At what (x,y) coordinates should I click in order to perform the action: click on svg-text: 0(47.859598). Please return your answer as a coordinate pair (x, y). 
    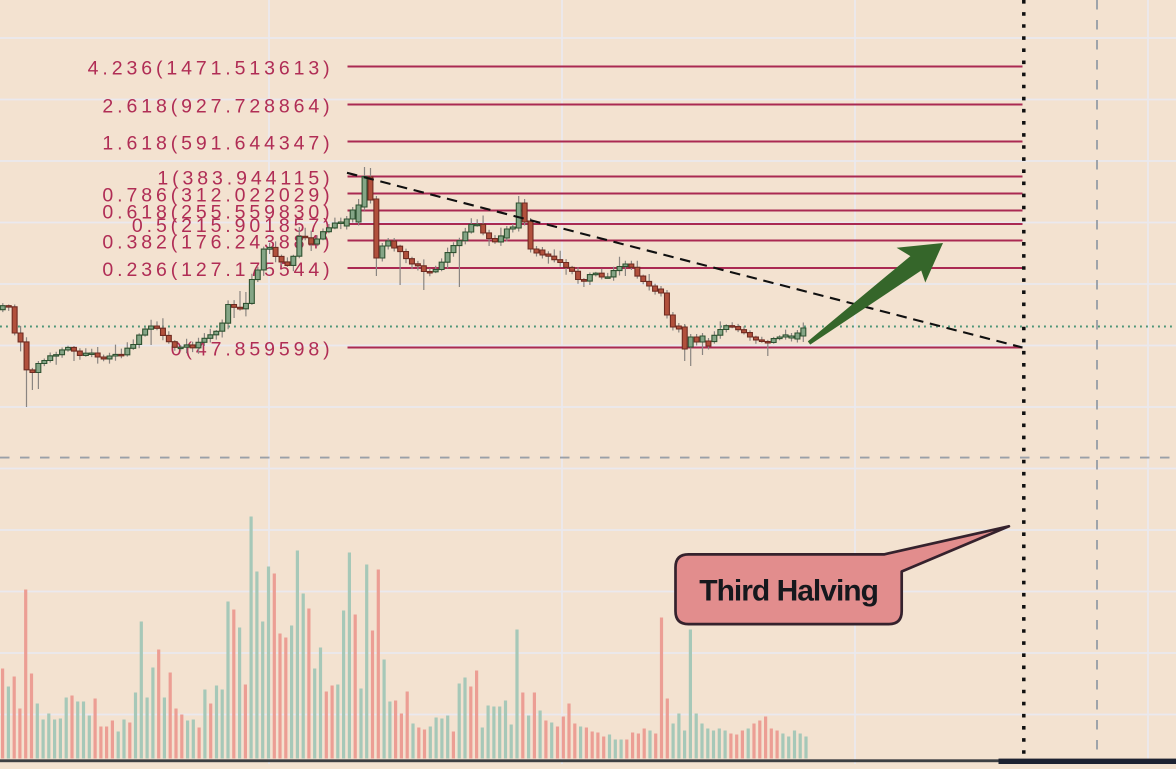
    Looking at the image, I should click on (252, 349).